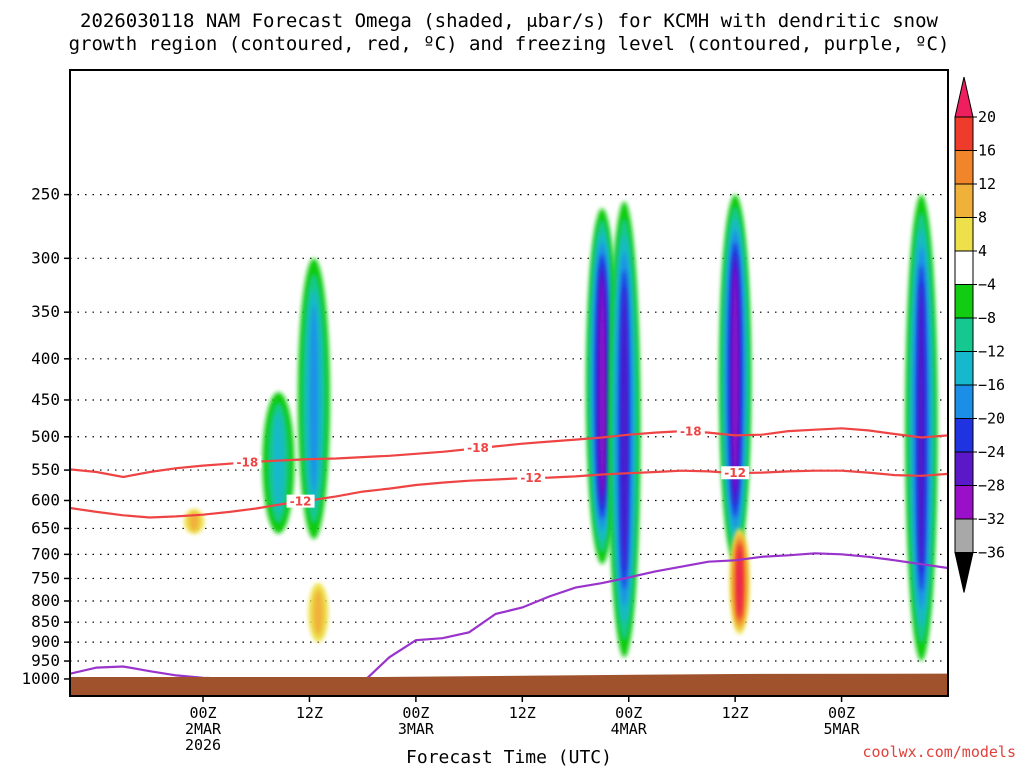 Image resolution: width=1024 pixels, height=768 pixels. What do you see at coordinates (45, 257) in the screenshot?
I see `y-tick-label: 300` at bounding box center [45, 257].